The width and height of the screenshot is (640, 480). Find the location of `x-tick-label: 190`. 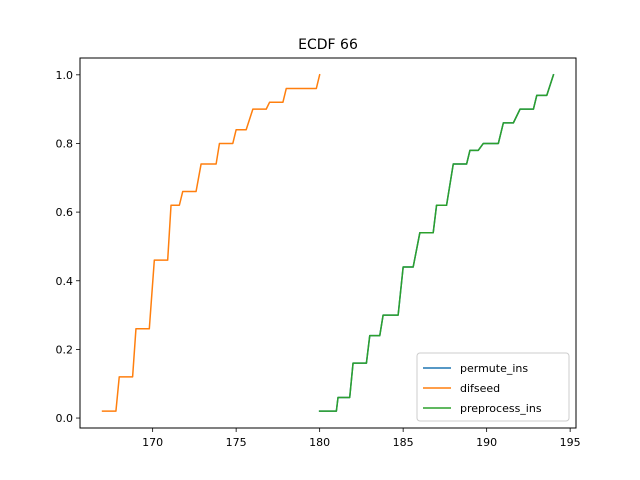

x-tick-label: 190 is located at coordinates (486, 442).